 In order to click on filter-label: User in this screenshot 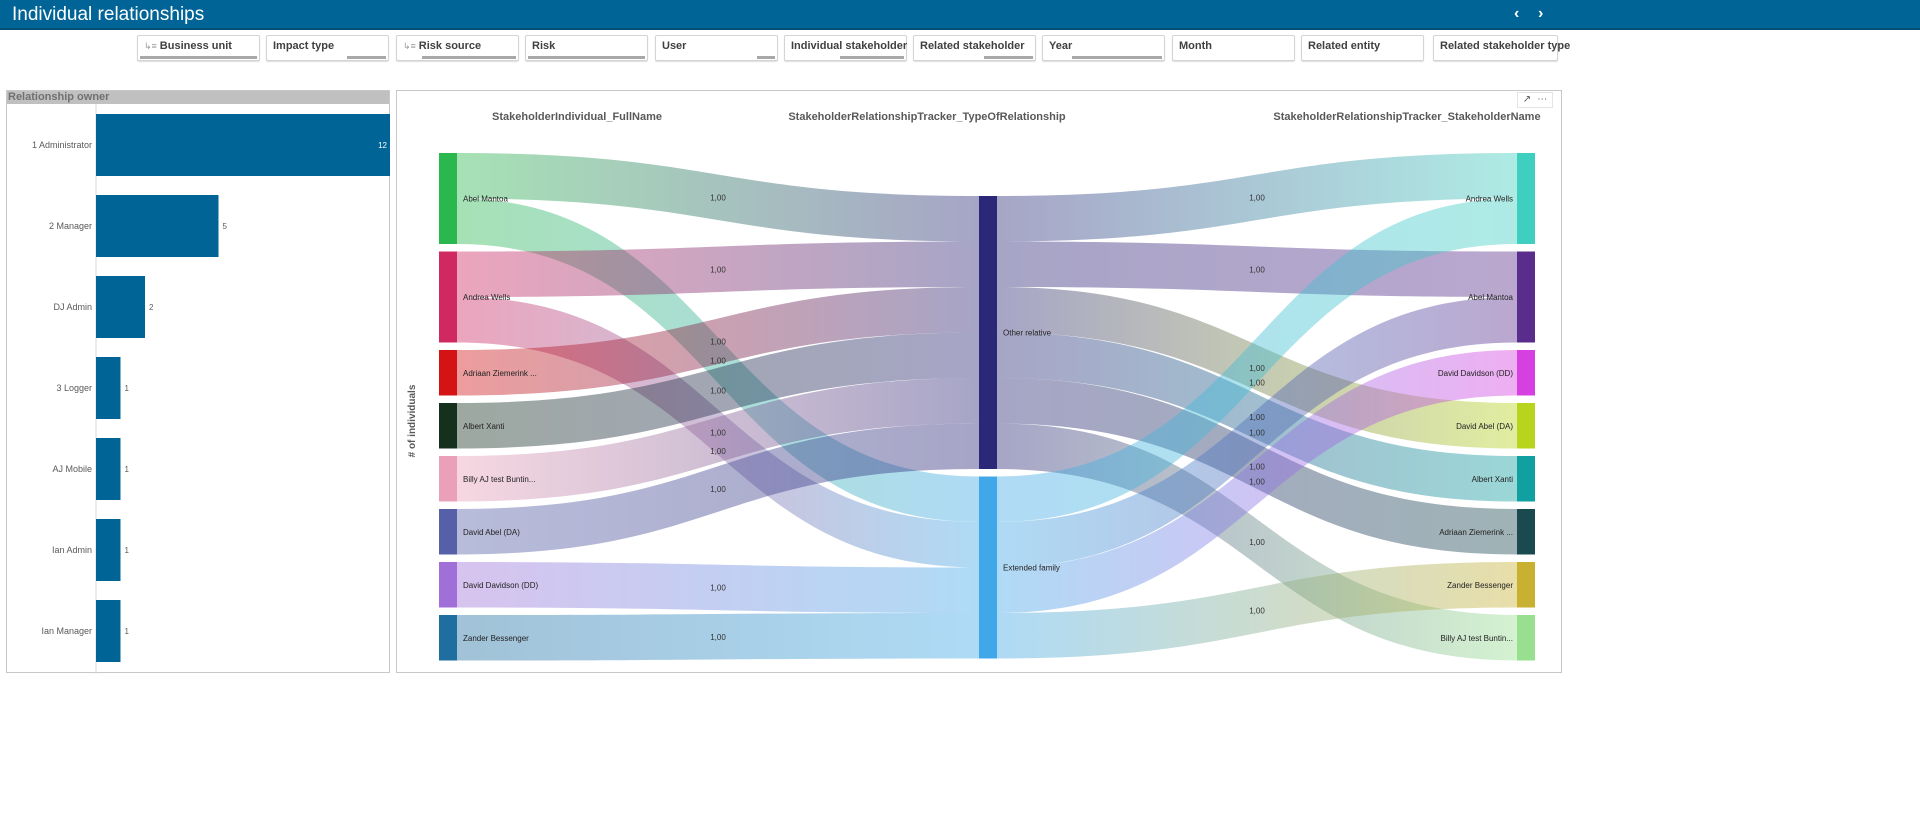, I will do `click(674, 46)`.